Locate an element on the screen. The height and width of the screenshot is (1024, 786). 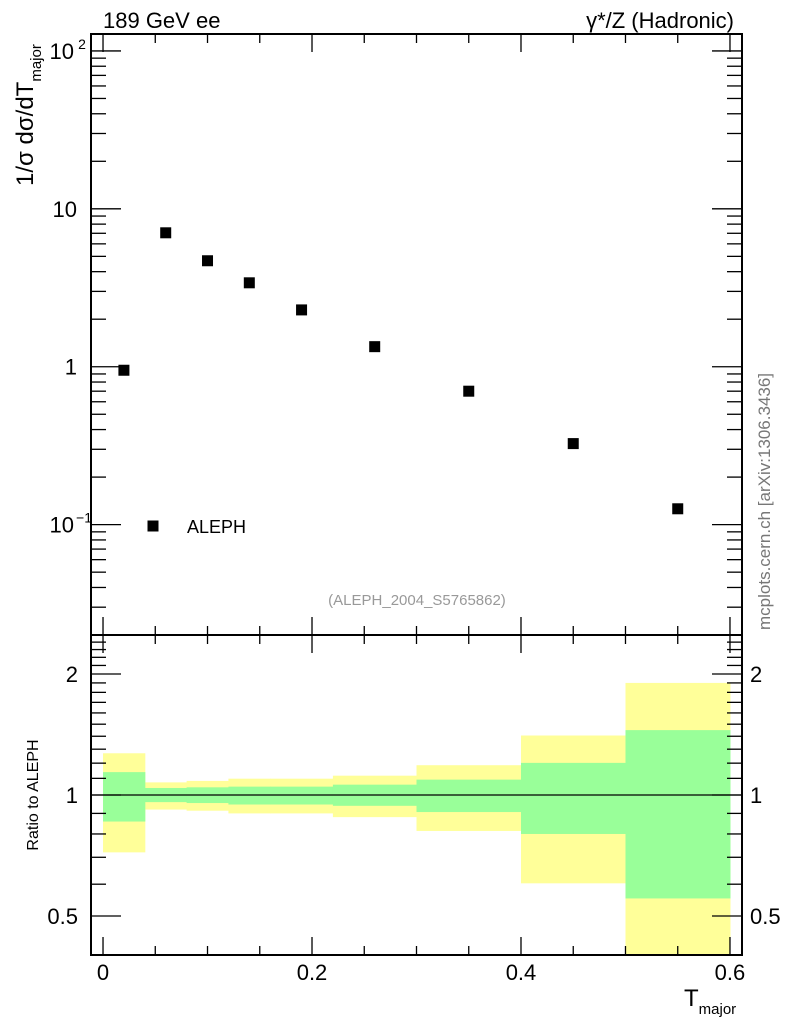
x-axis-label: Tmajor is located at coordinates (710, 1001).